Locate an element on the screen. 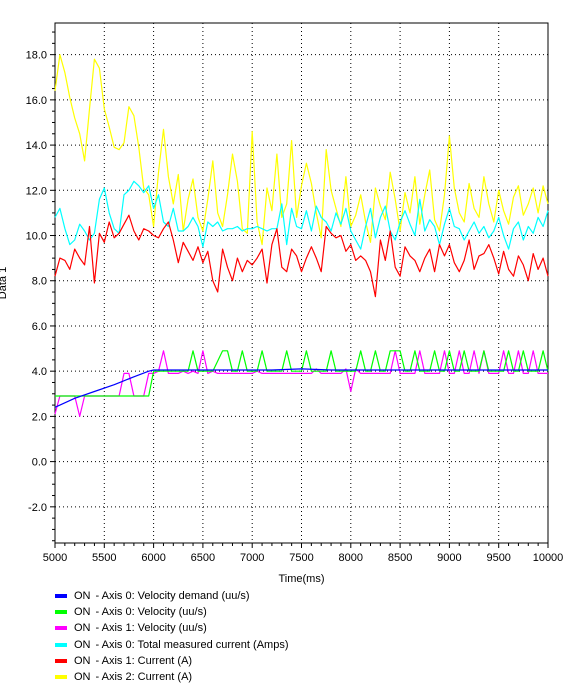  y-tick-label: 4.0 is located at coordinates (39, 372).